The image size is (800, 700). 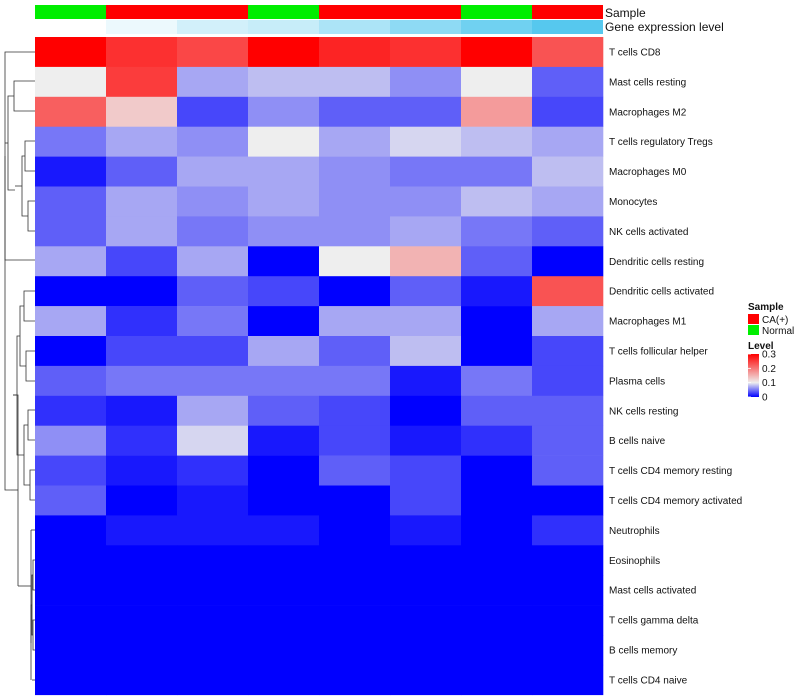 What do you see at coordinates (319, 12) in the screenshot?
I see `sample-annotation-bar` at bounding box center [319, 12].